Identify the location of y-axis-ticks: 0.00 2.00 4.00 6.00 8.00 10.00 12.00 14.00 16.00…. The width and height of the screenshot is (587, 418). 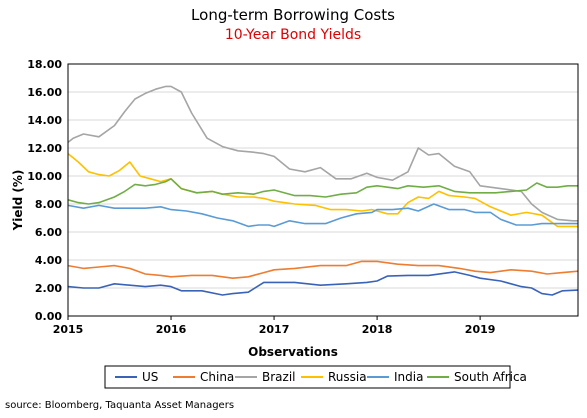
(44, 190).